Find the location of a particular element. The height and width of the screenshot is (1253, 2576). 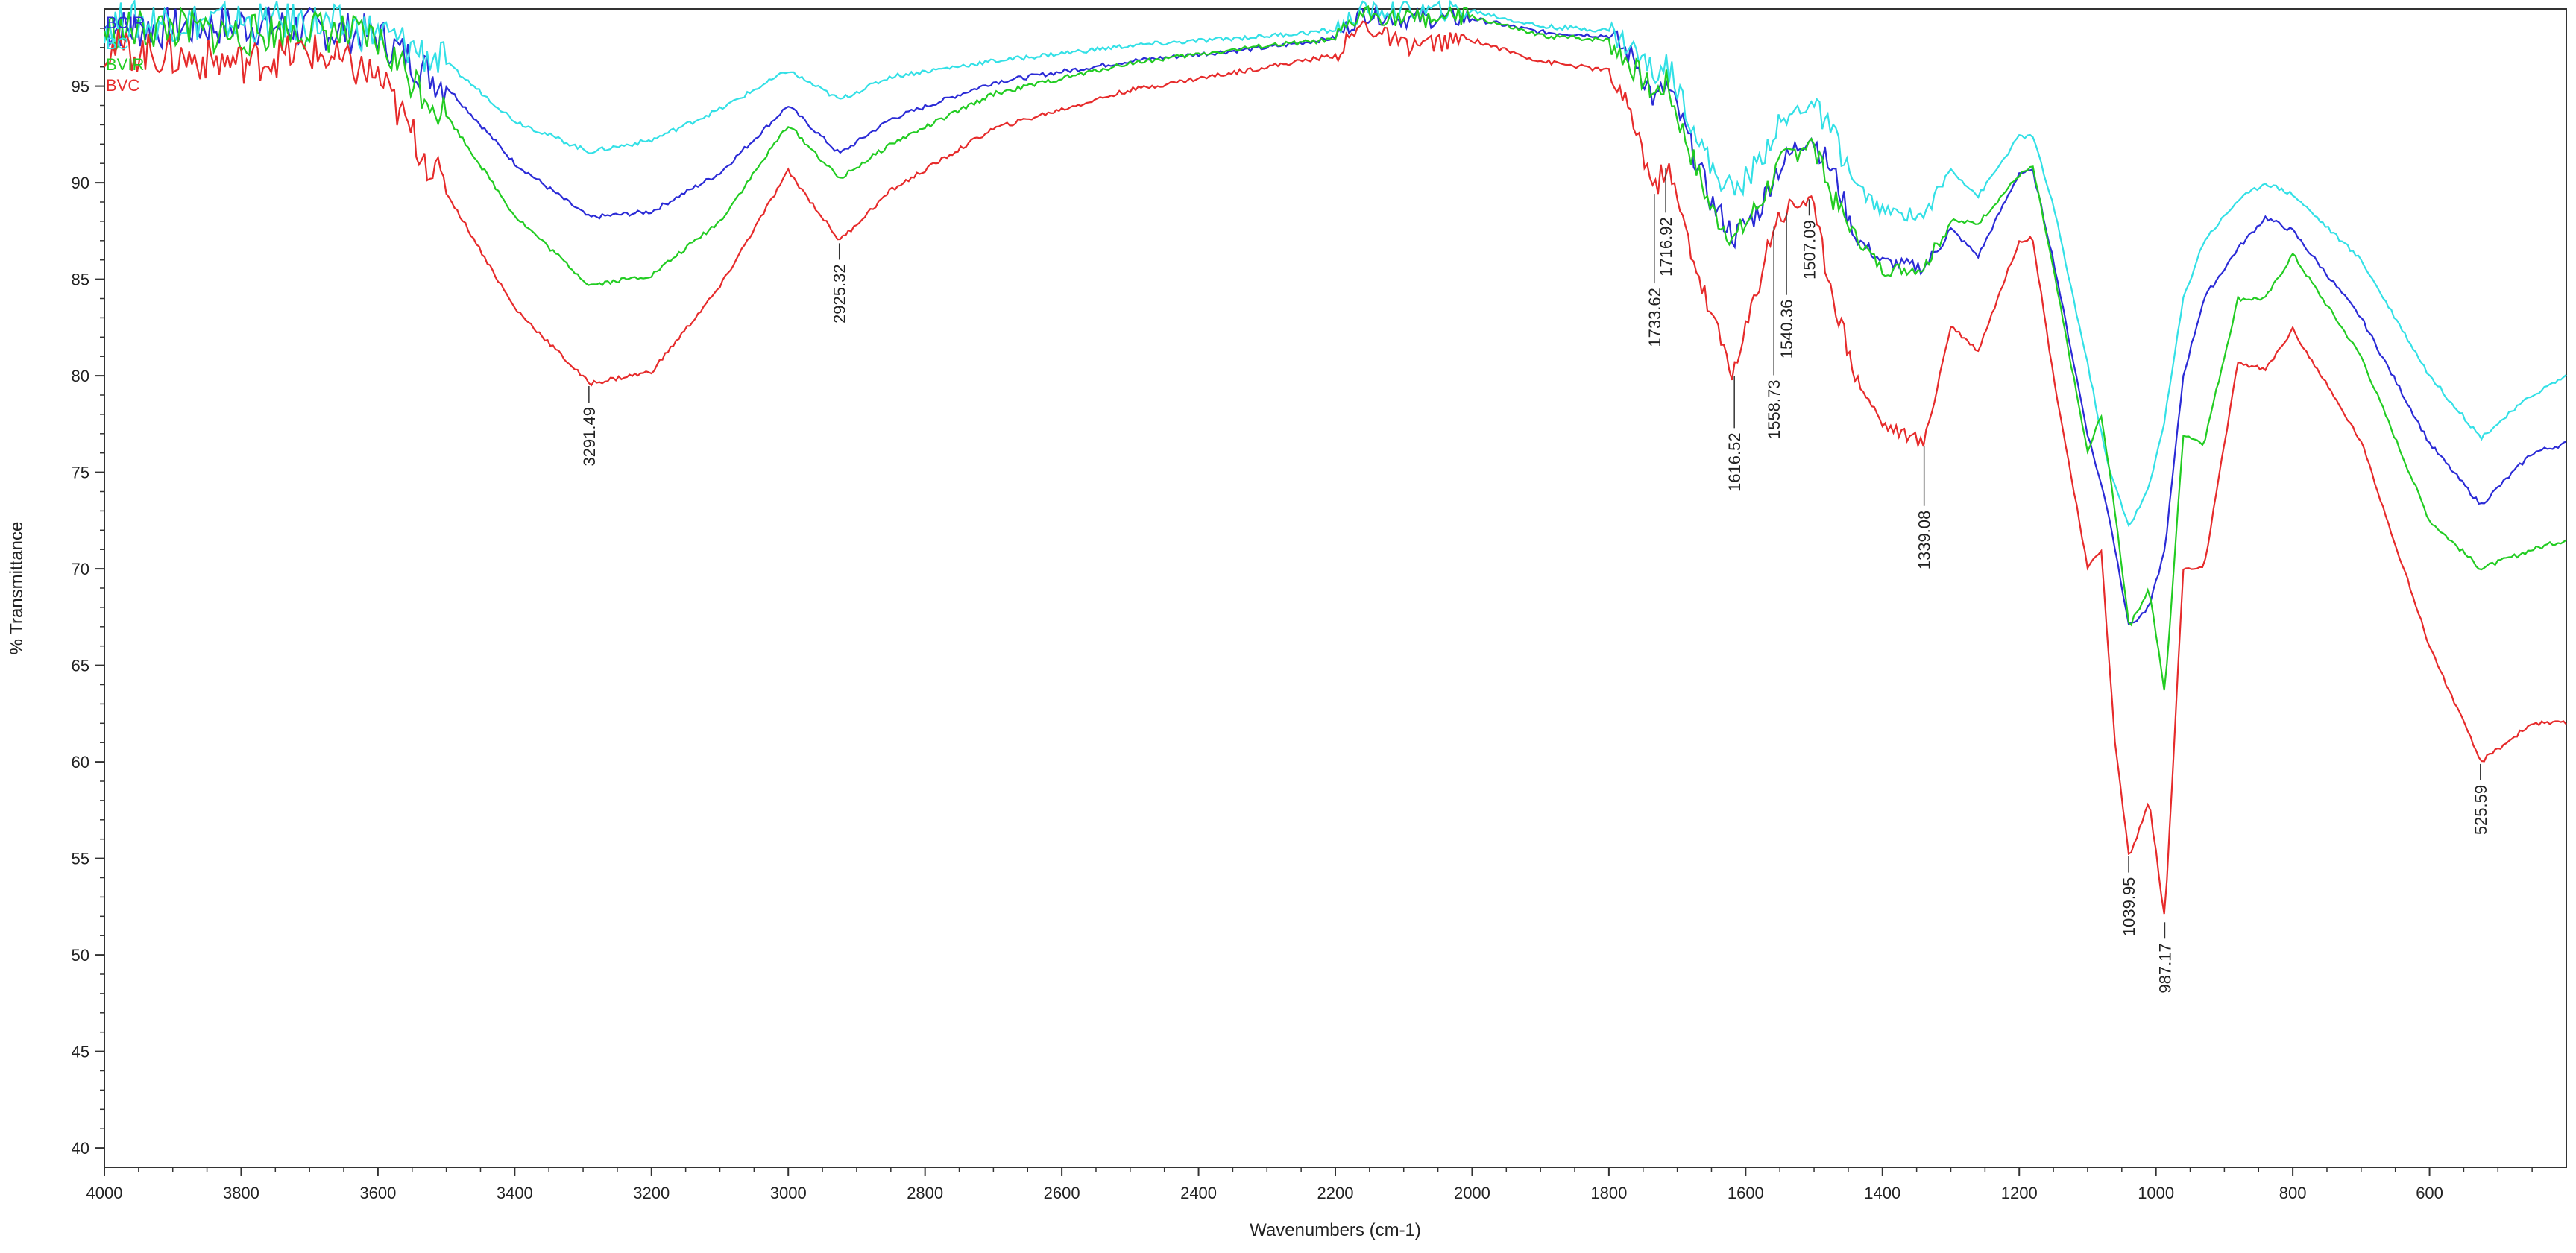

peak-label: 1339.08 is located at coordinates (1924, 540).